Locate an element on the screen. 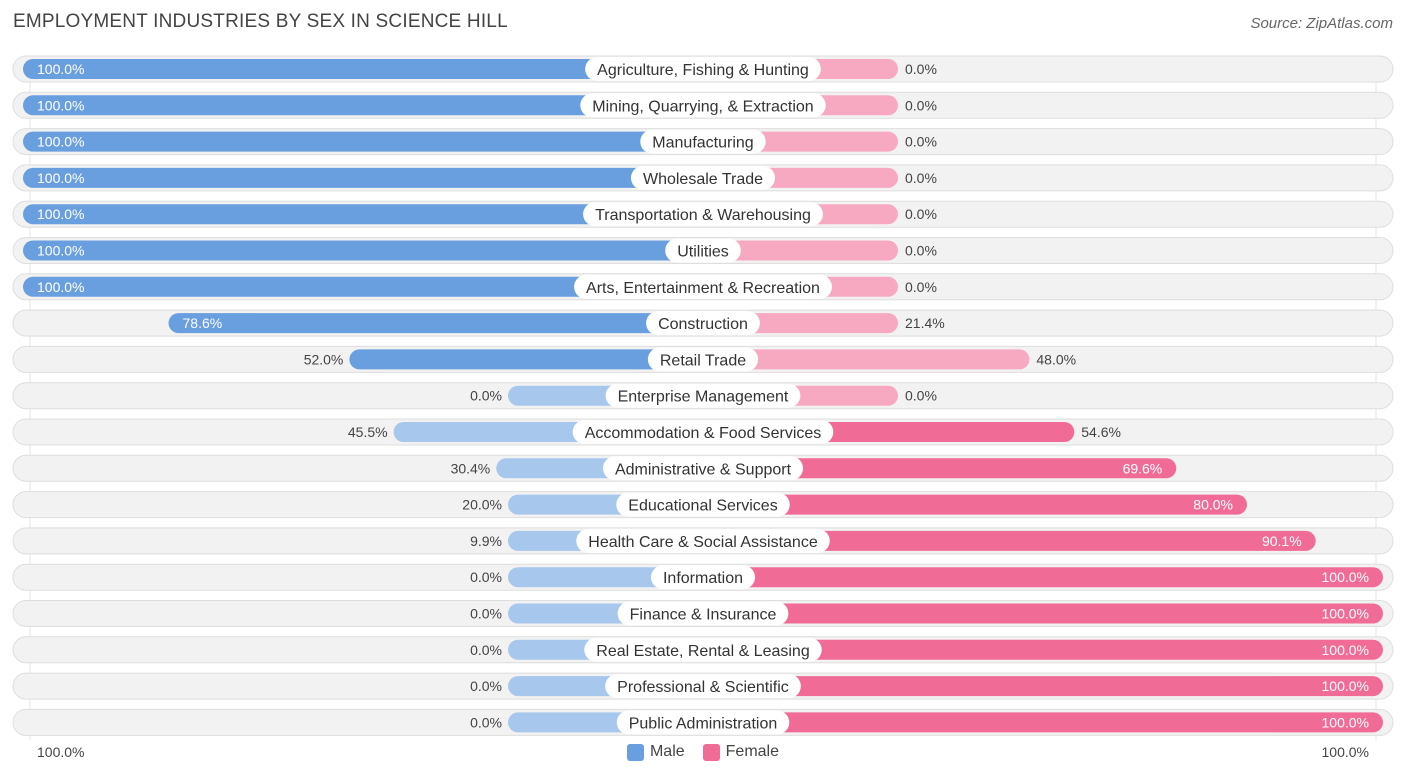 This screenshot has width=1406, height=776. male-value-label: 78.6% is located at coordinates (203, 323).